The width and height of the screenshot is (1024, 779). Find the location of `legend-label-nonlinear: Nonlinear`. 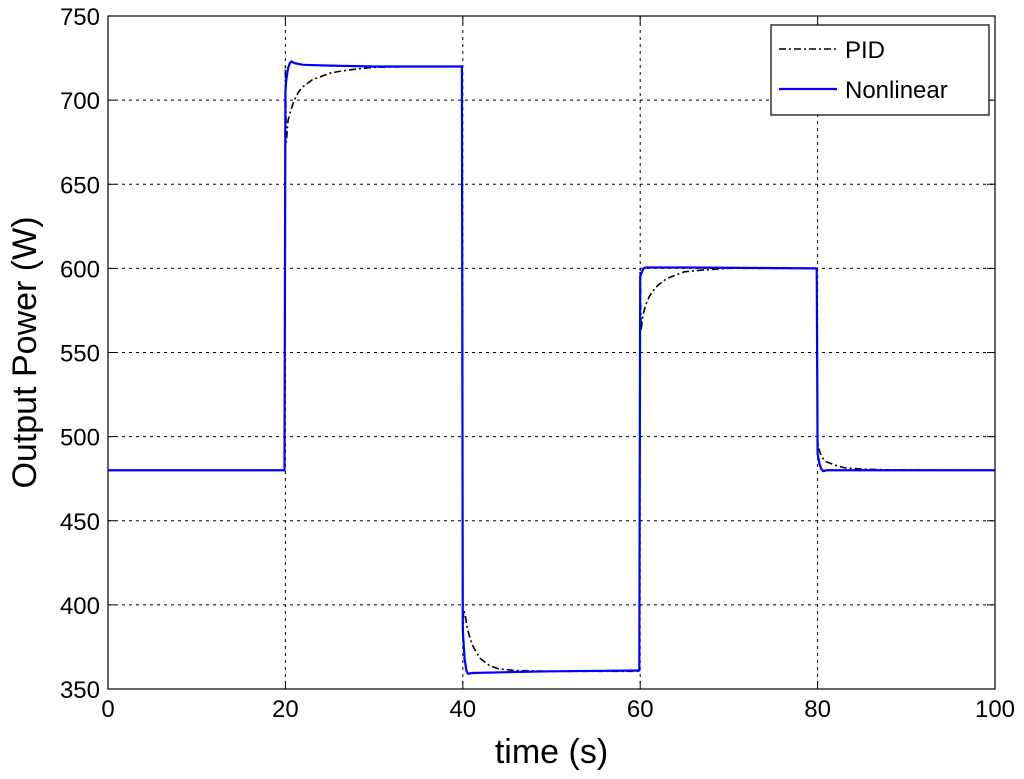

legend-label-nonlinear: Nonlinear is located at coordinates (896, 90).